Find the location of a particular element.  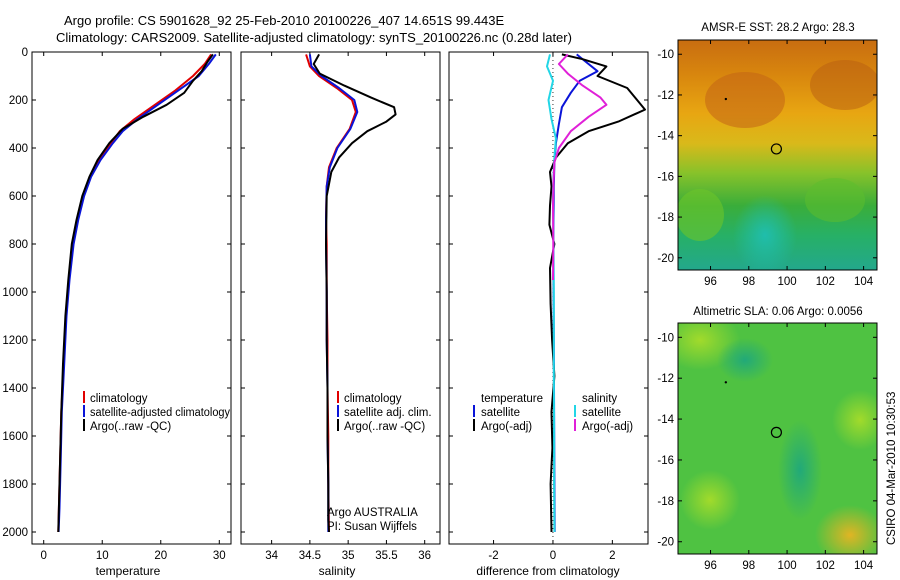

x-tick-label: 30 is located at coordinates (219, 556).